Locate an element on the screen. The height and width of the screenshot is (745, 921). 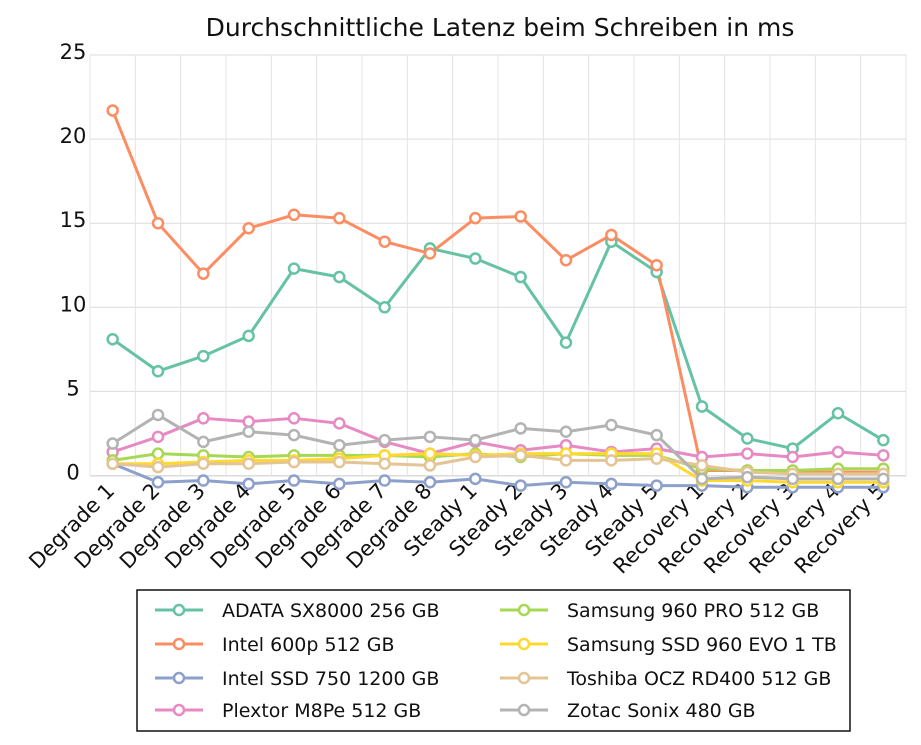
legend-label: Zotac Sonix 480 GB is located at coordinates (661, 711).